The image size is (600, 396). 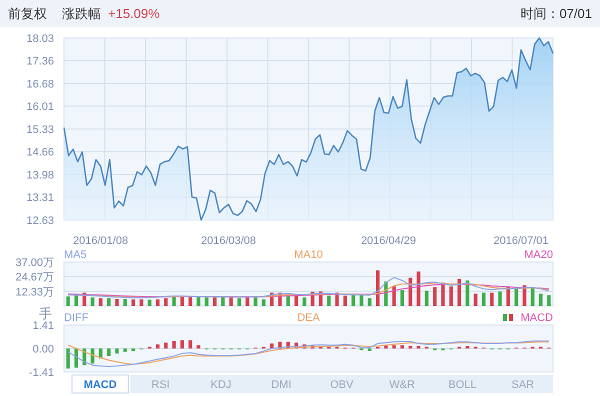 What do you see at coordinates (40, 152) in the screenshot?
I see `y-tick-label: 14.66` at bounding box center [40, 152].